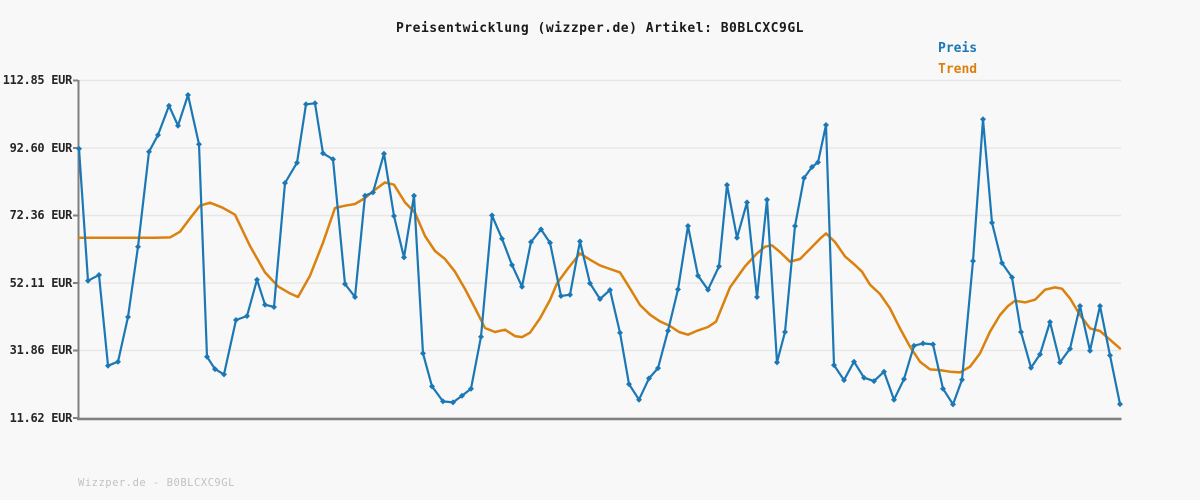  Describe the element at coordinates (41, 417) in the screenshot. I see `y-axis-label: 11.62 EUR` at that location.